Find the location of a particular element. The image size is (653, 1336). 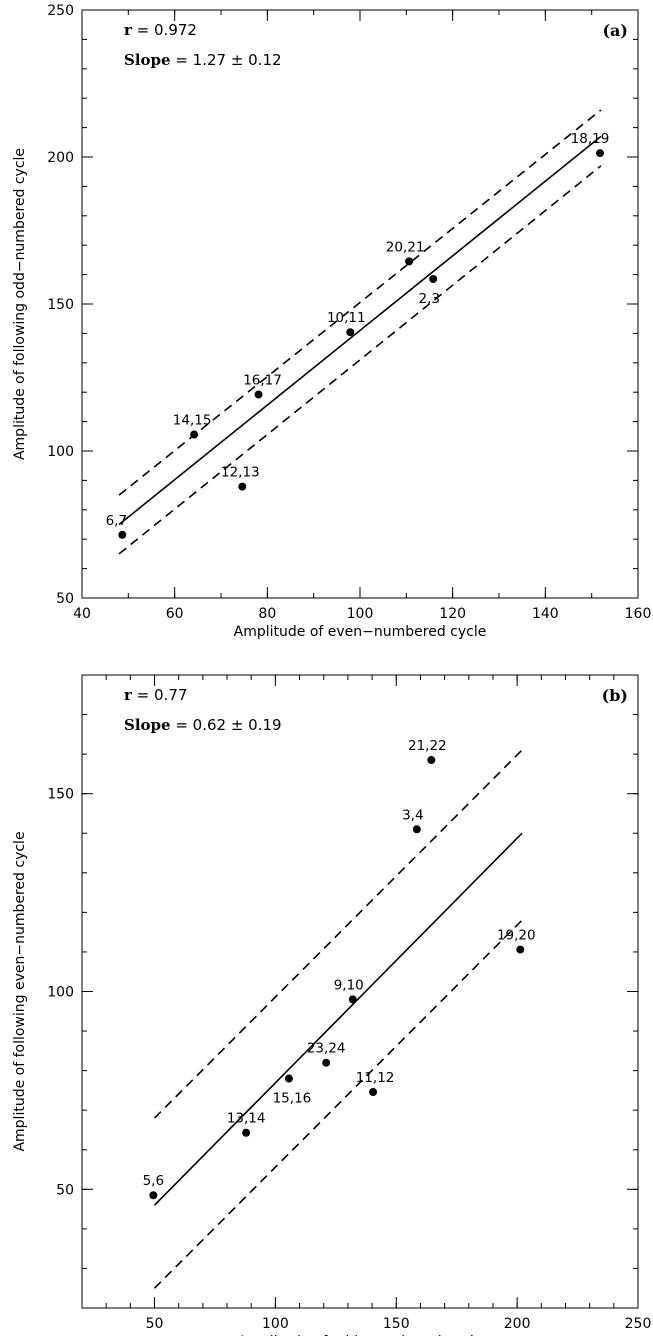

data-point-label: 5,6 is located at coordinates (153, 1181).